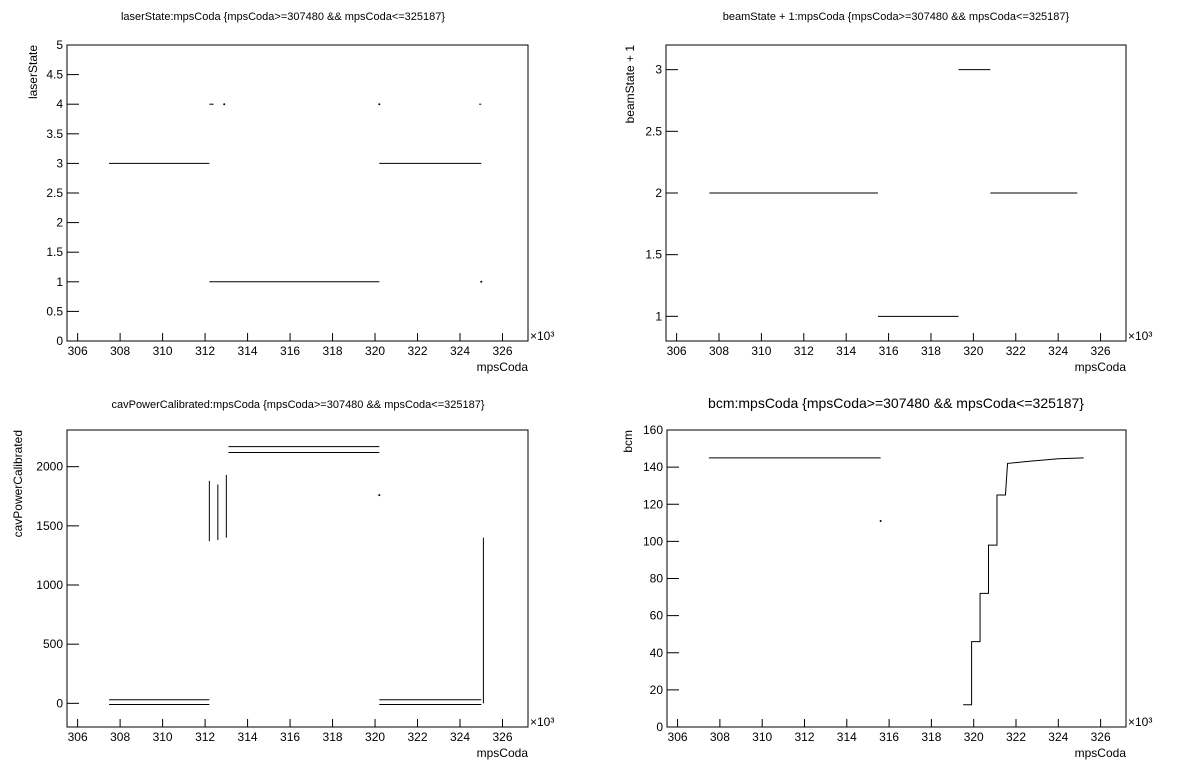 The width and height of the screenshot is (1196, 772). What do you see at coordinates (657, 690) in the screenshot?
I see `y-tick-label: 20` at bounding box center [657, 690].